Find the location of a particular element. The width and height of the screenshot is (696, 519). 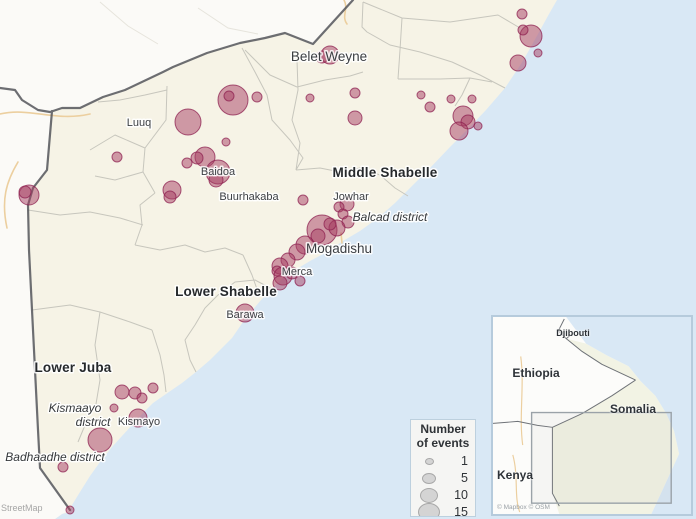

inset-attribution: © Mapbox © OSM is located at coordinates (523, 507).